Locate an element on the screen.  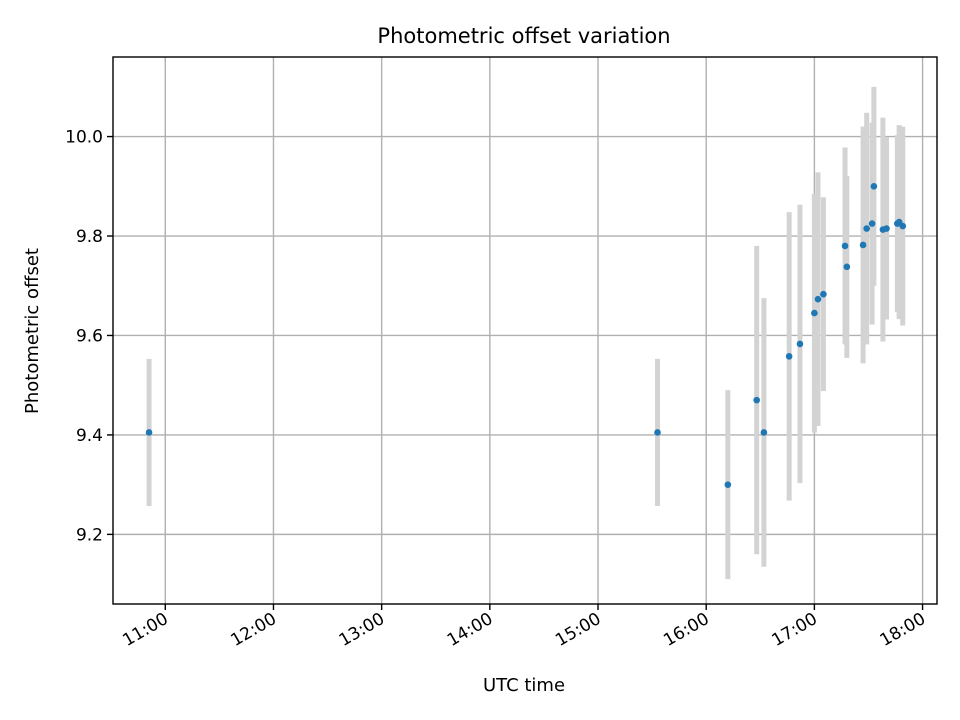
x-tick-label: 11:00 is located at coordinates (145, 630).